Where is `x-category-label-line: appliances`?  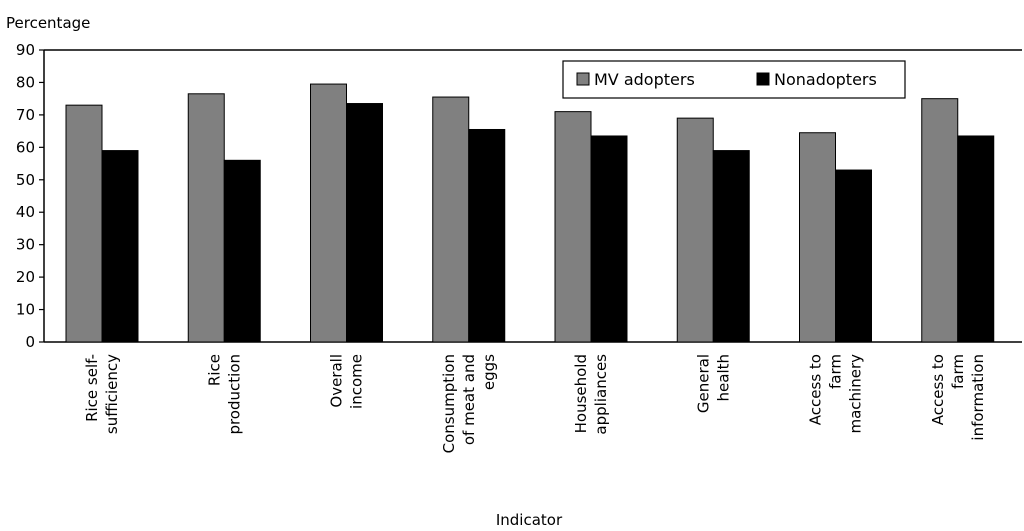
x-category-label-line: appliances is located at coordinates (601, 394).